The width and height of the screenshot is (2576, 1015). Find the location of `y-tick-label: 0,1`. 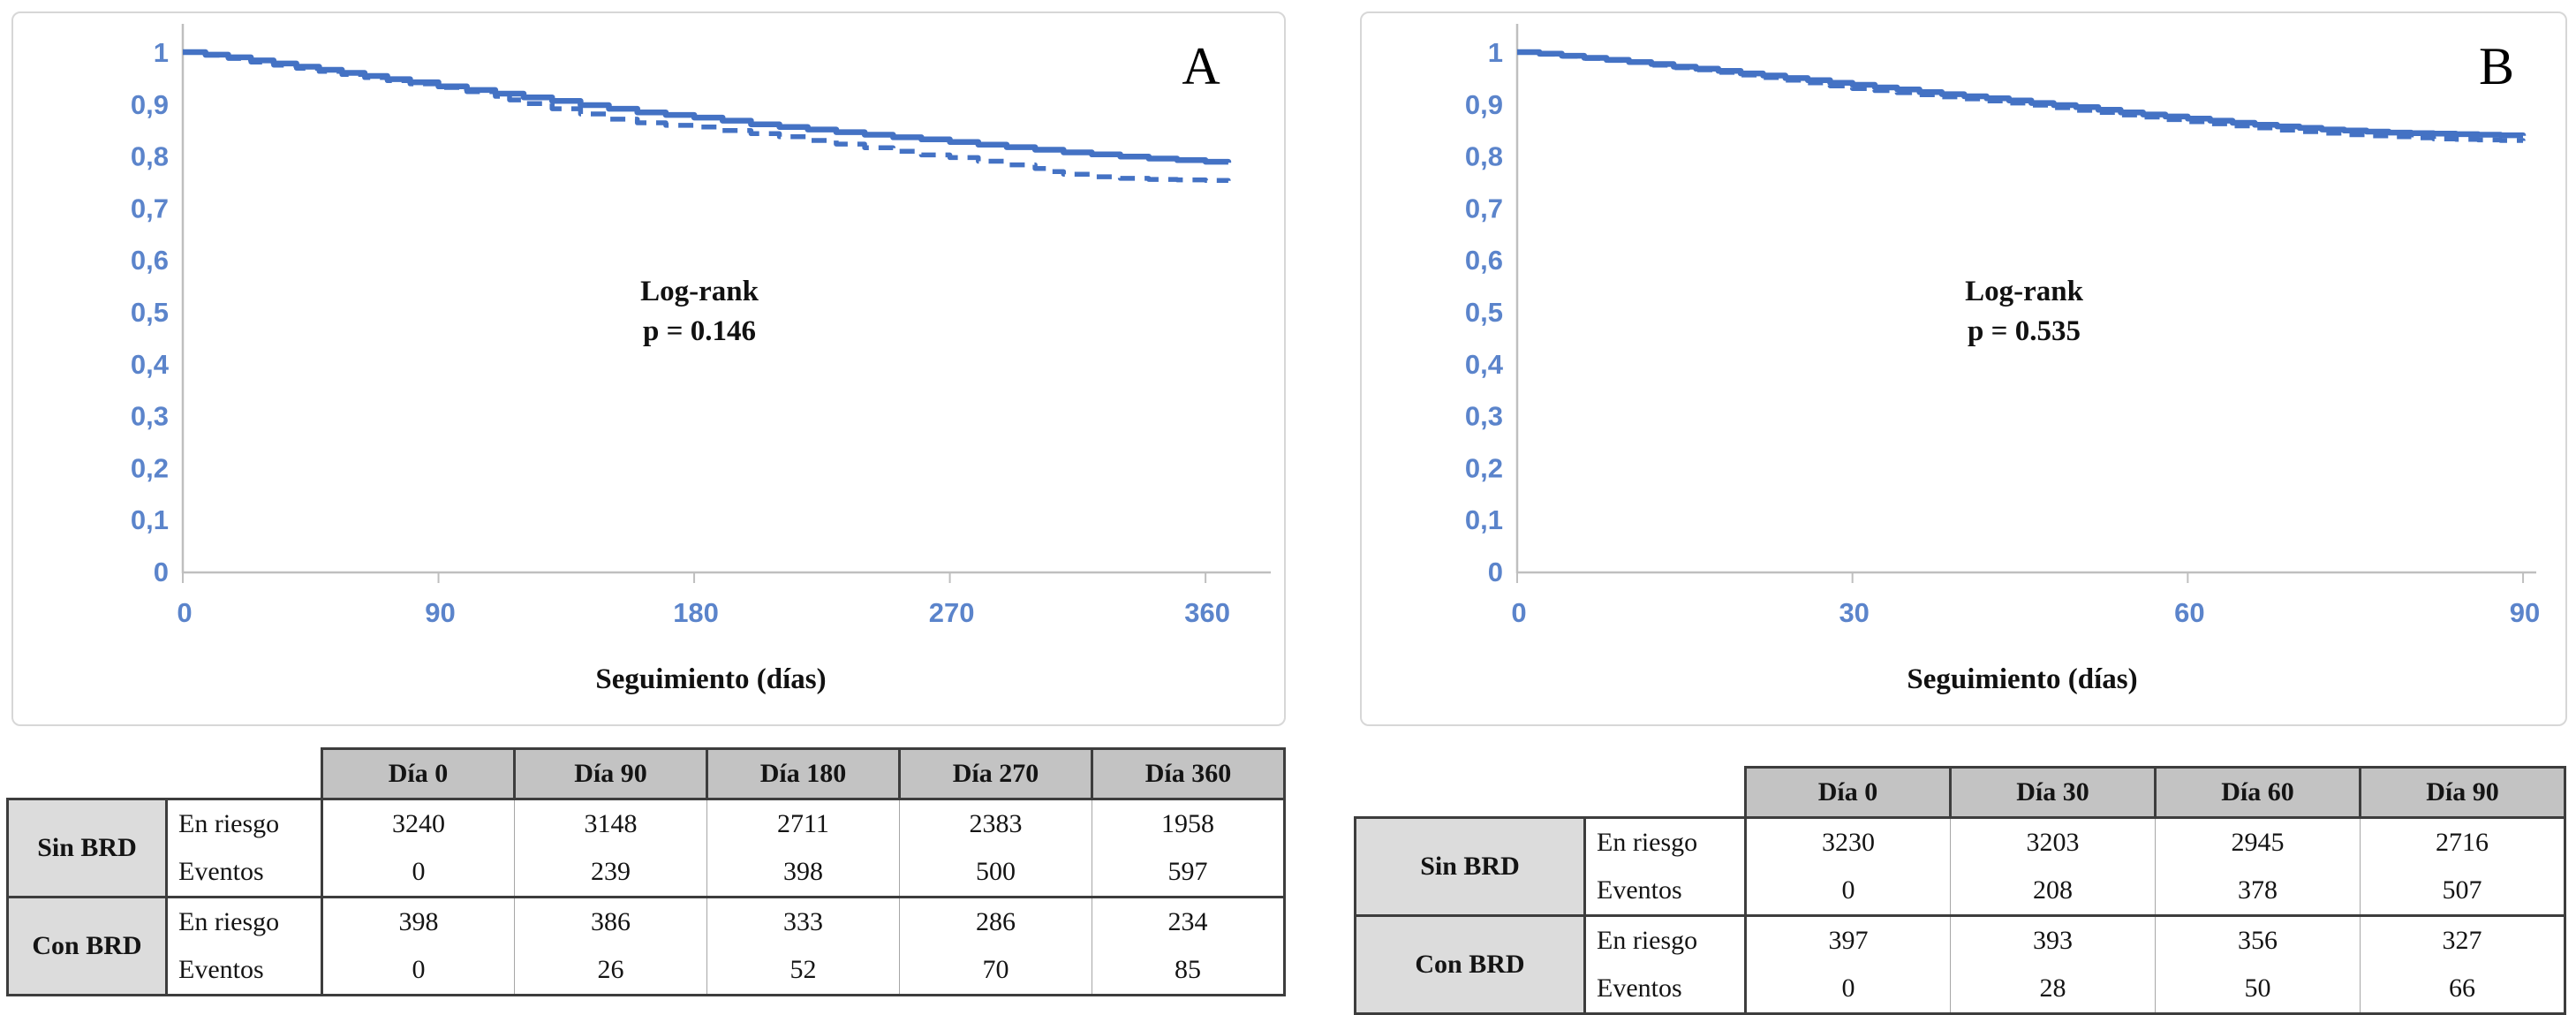

y-tick-label: 0,1 is located at coordinates (1484, 520).